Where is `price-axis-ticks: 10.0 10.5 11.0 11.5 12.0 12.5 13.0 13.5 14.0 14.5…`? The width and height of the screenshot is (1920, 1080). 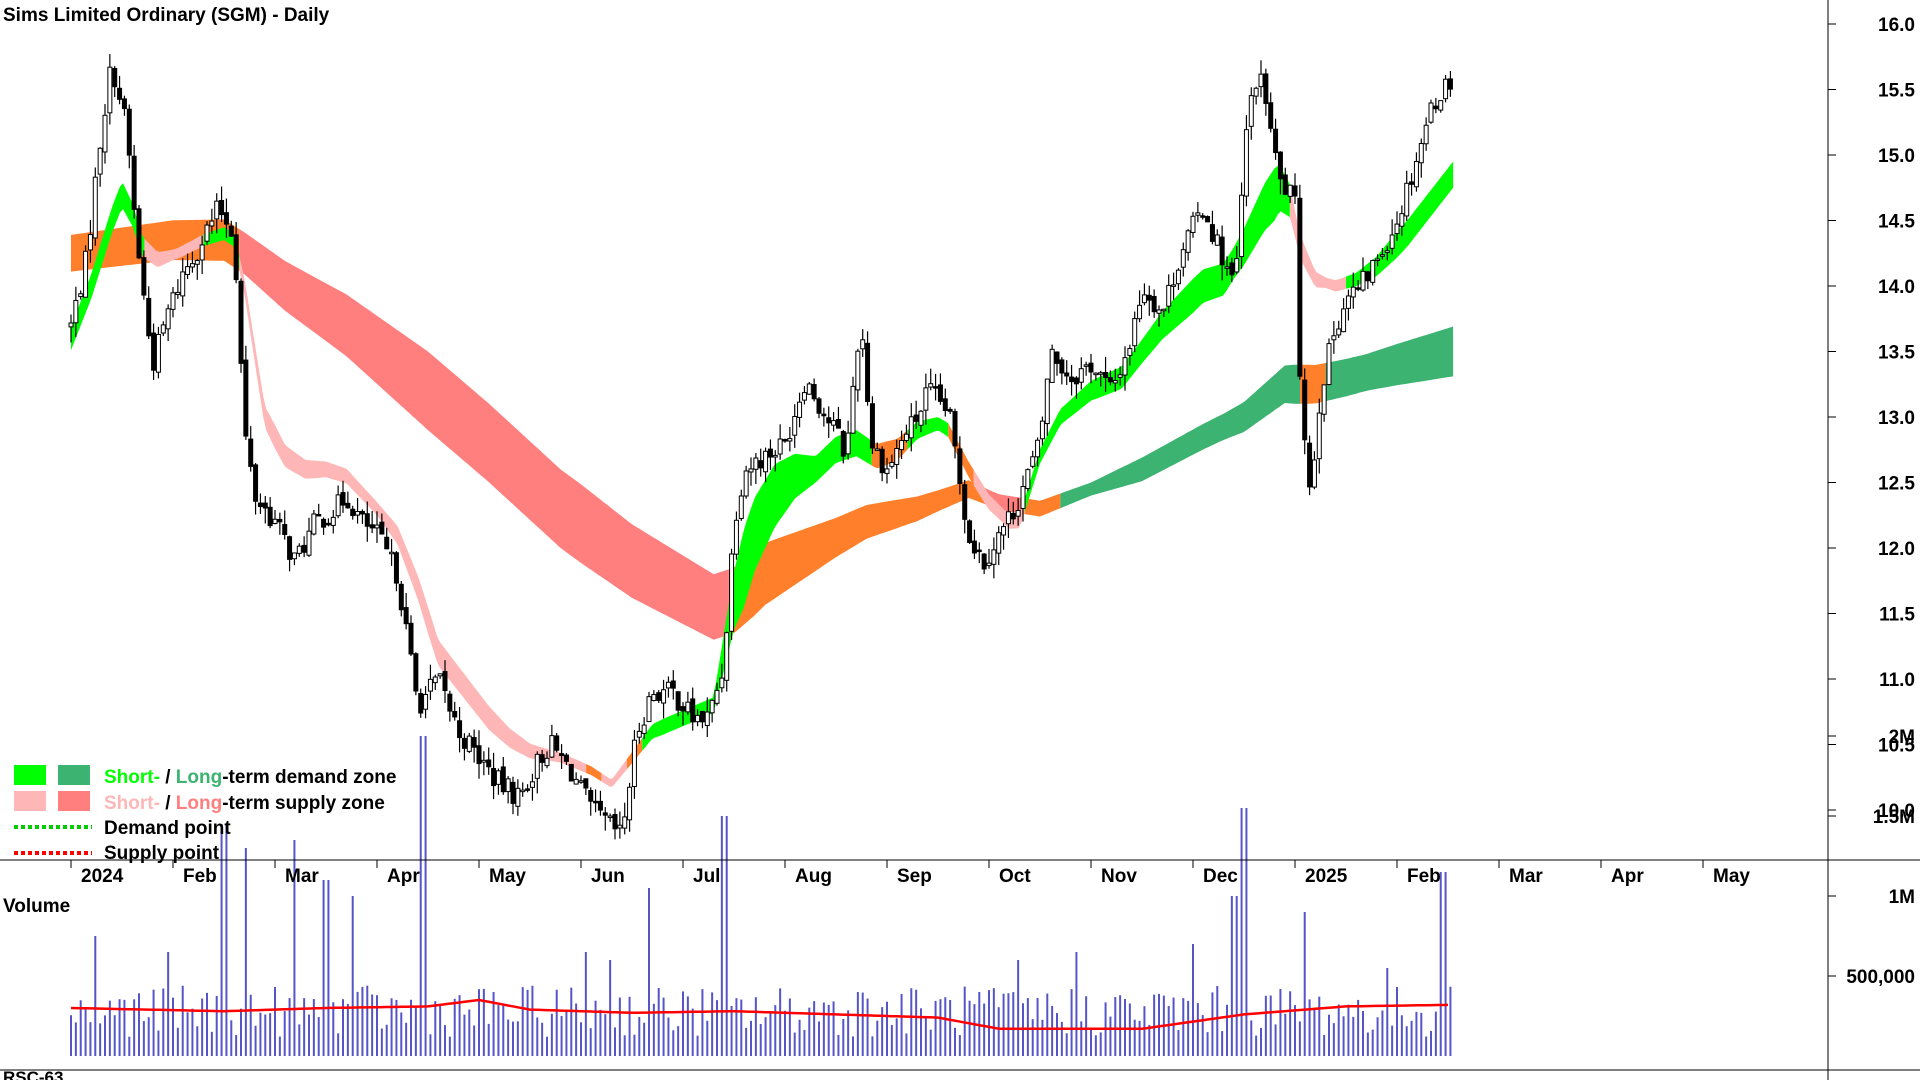 price-axis-ticks: 10.0 10.5 11.0 11.5 12.0 12.5 13.0 13.5 14.0 14.5… is located at coordinates (1871, 418).